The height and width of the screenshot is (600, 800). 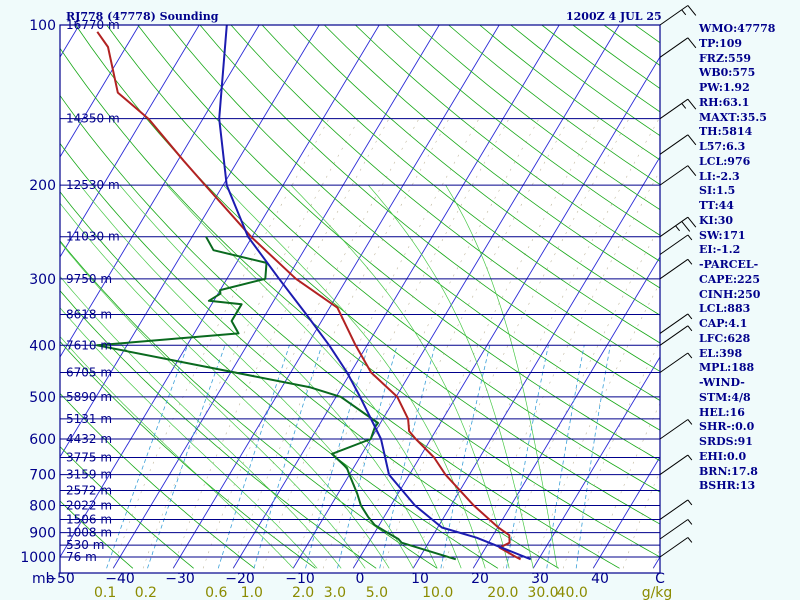 What do you see at coordinates (725, 161) in the screenshot?
I see `index-item: LCL:976` at bounding box center [725, 161].